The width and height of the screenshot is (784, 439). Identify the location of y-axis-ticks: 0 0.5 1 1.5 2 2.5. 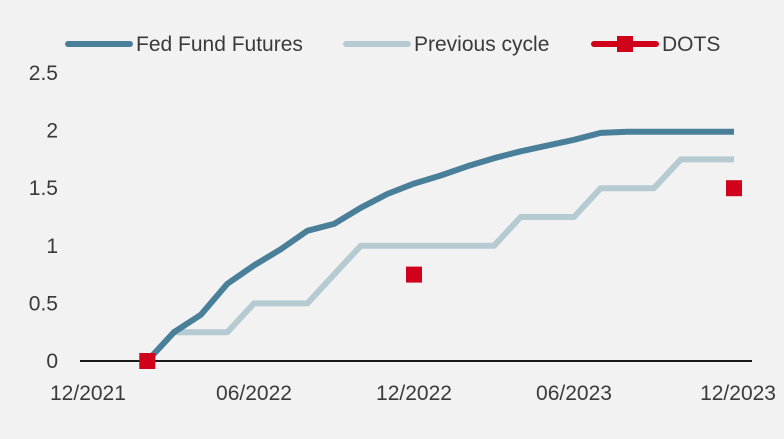
(43, 217).